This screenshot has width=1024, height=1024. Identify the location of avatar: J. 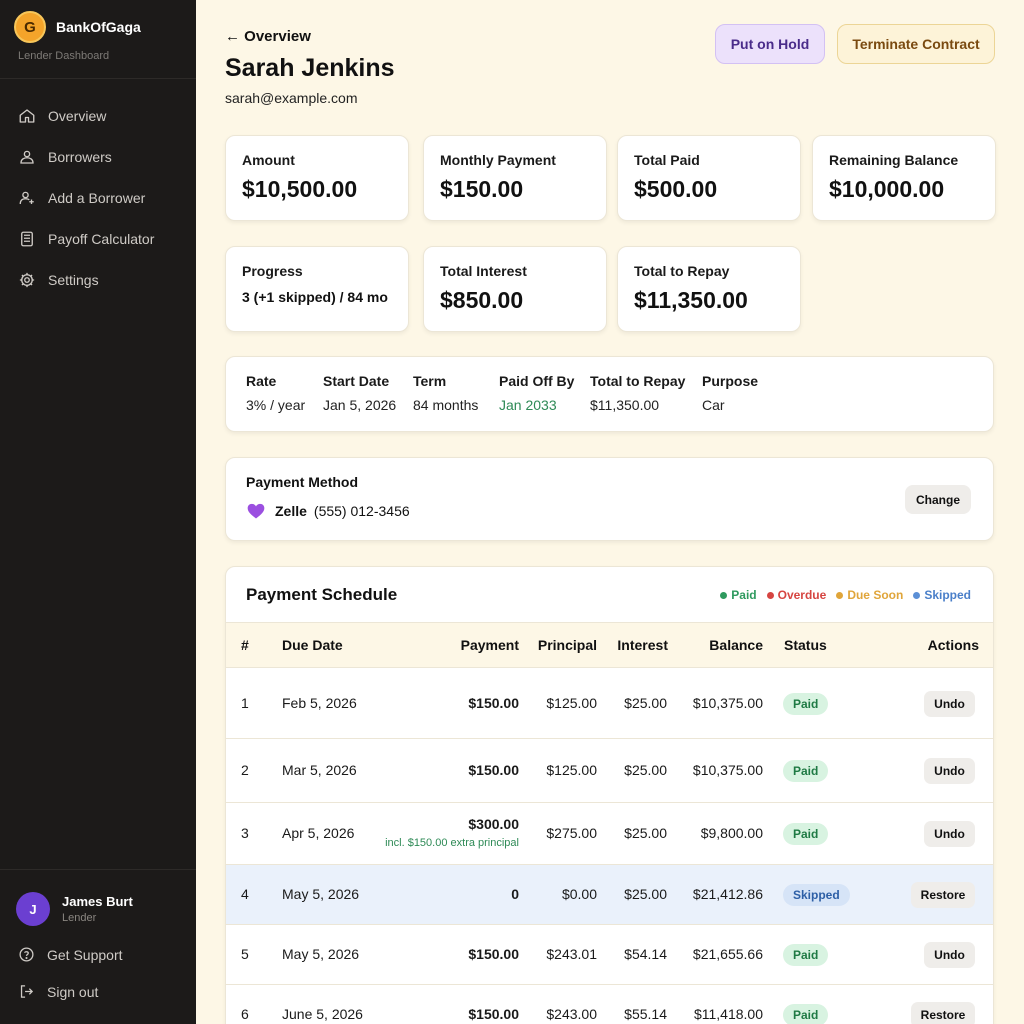
(33, 909).